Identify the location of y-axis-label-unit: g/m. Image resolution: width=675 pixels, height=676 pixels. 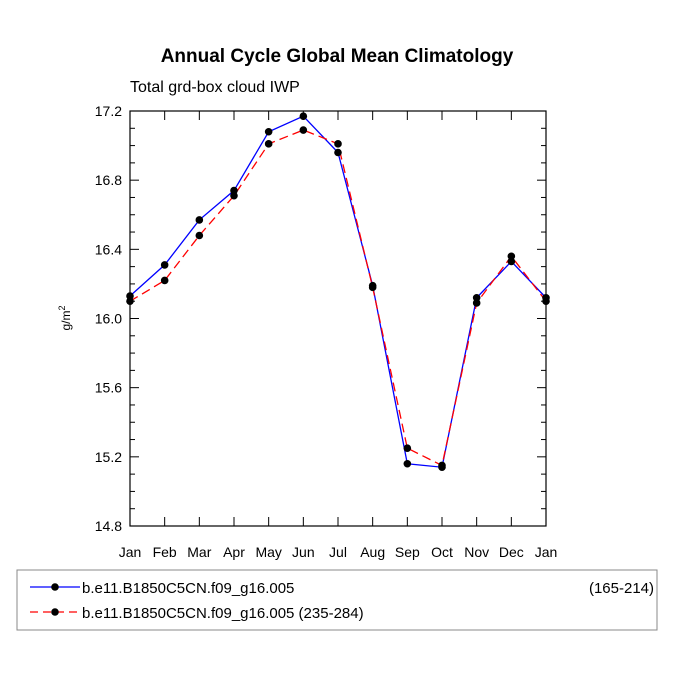
(66, 321).